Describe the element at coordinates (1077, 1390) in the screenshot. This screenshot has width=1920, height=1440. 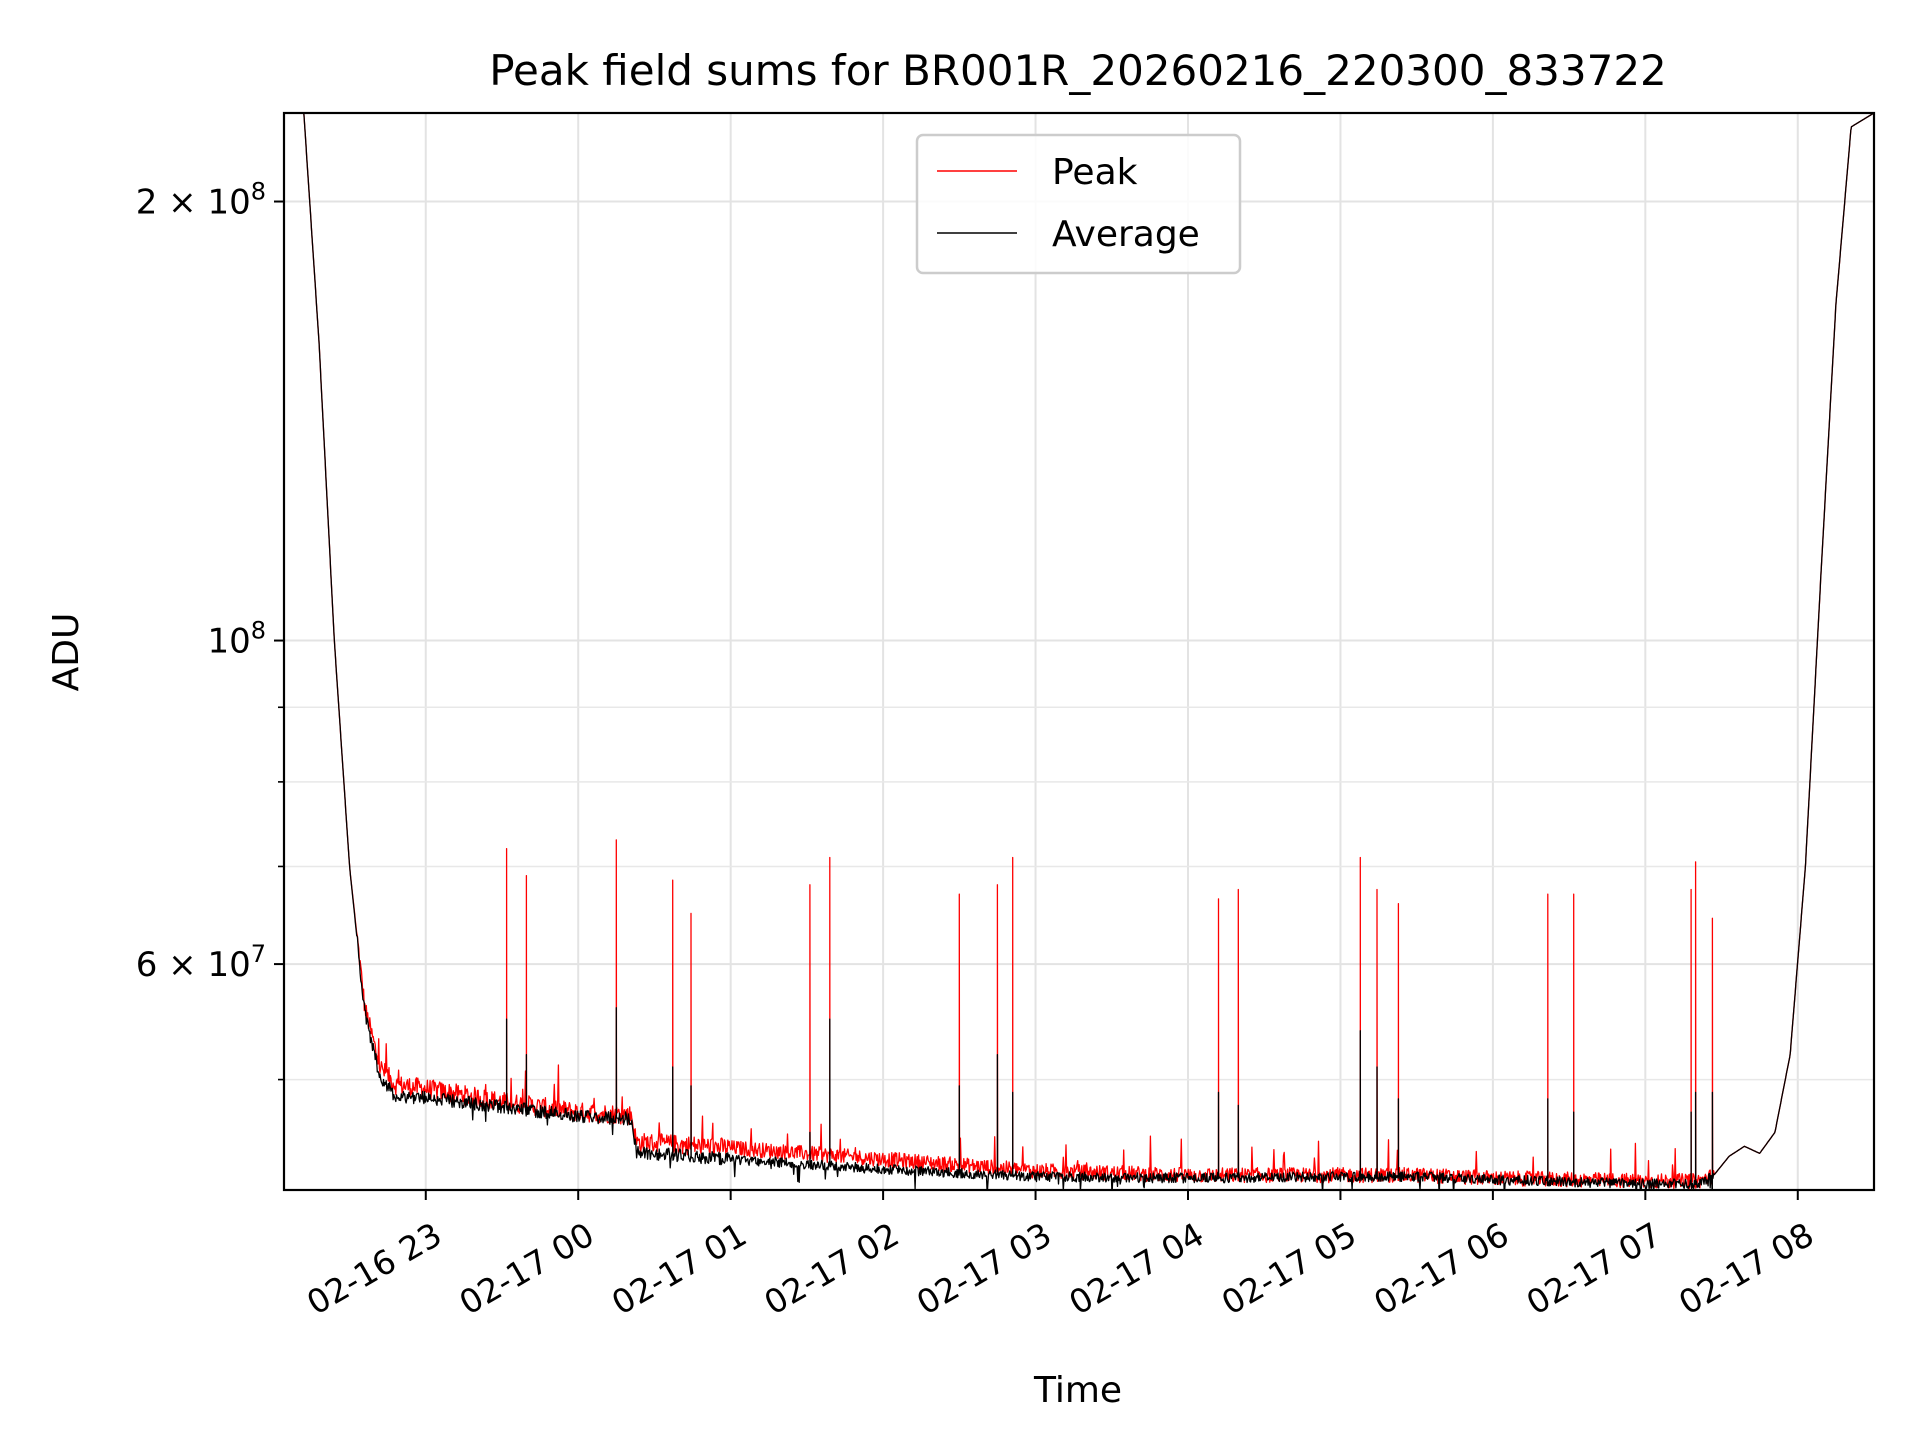
I see `x-axis-label: Time` at that location.